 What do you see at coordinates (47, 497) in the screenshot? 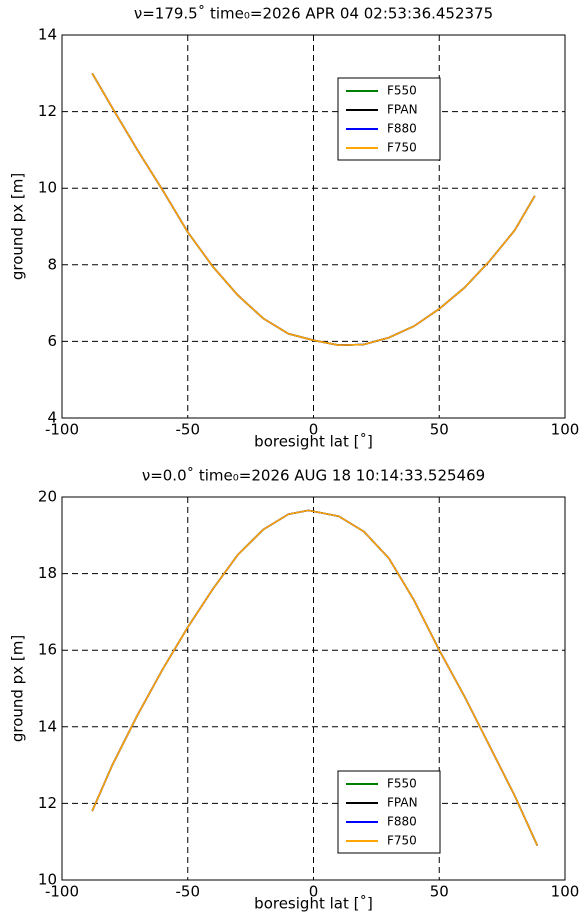
I see `y-tick-label: 20` at bounding box center [47, 497].